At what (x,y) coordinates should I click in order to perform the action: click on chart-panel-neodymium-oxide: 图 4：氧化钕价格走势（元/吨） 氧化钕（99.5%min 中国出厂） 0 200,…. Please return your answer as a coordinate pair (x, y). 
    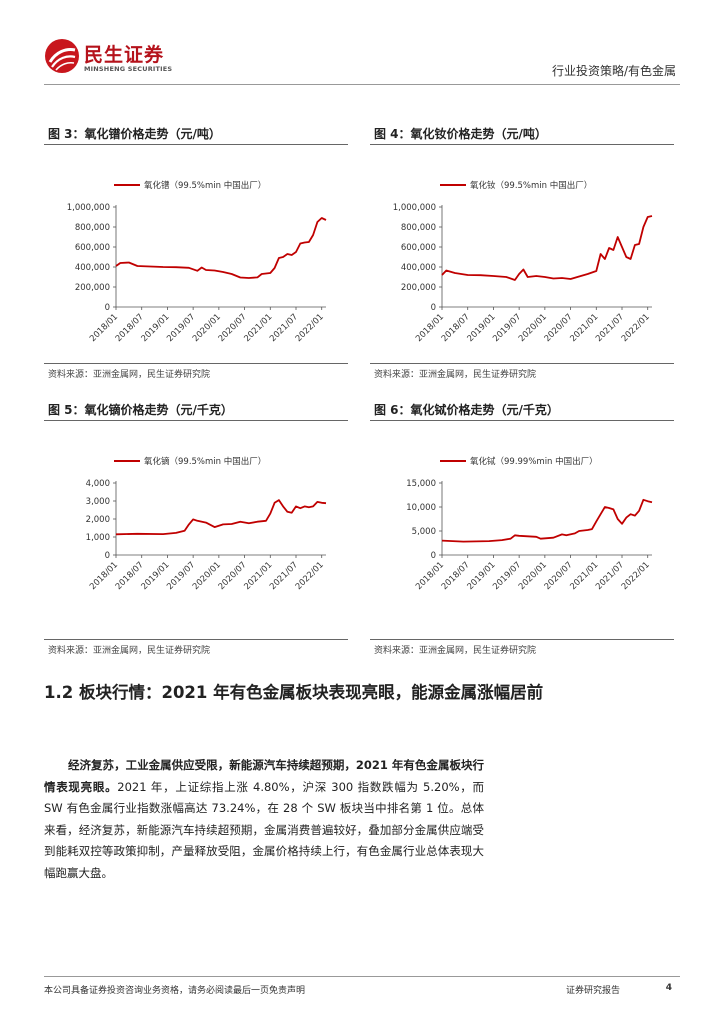
    Looking at the image, I should click on (522, 253).